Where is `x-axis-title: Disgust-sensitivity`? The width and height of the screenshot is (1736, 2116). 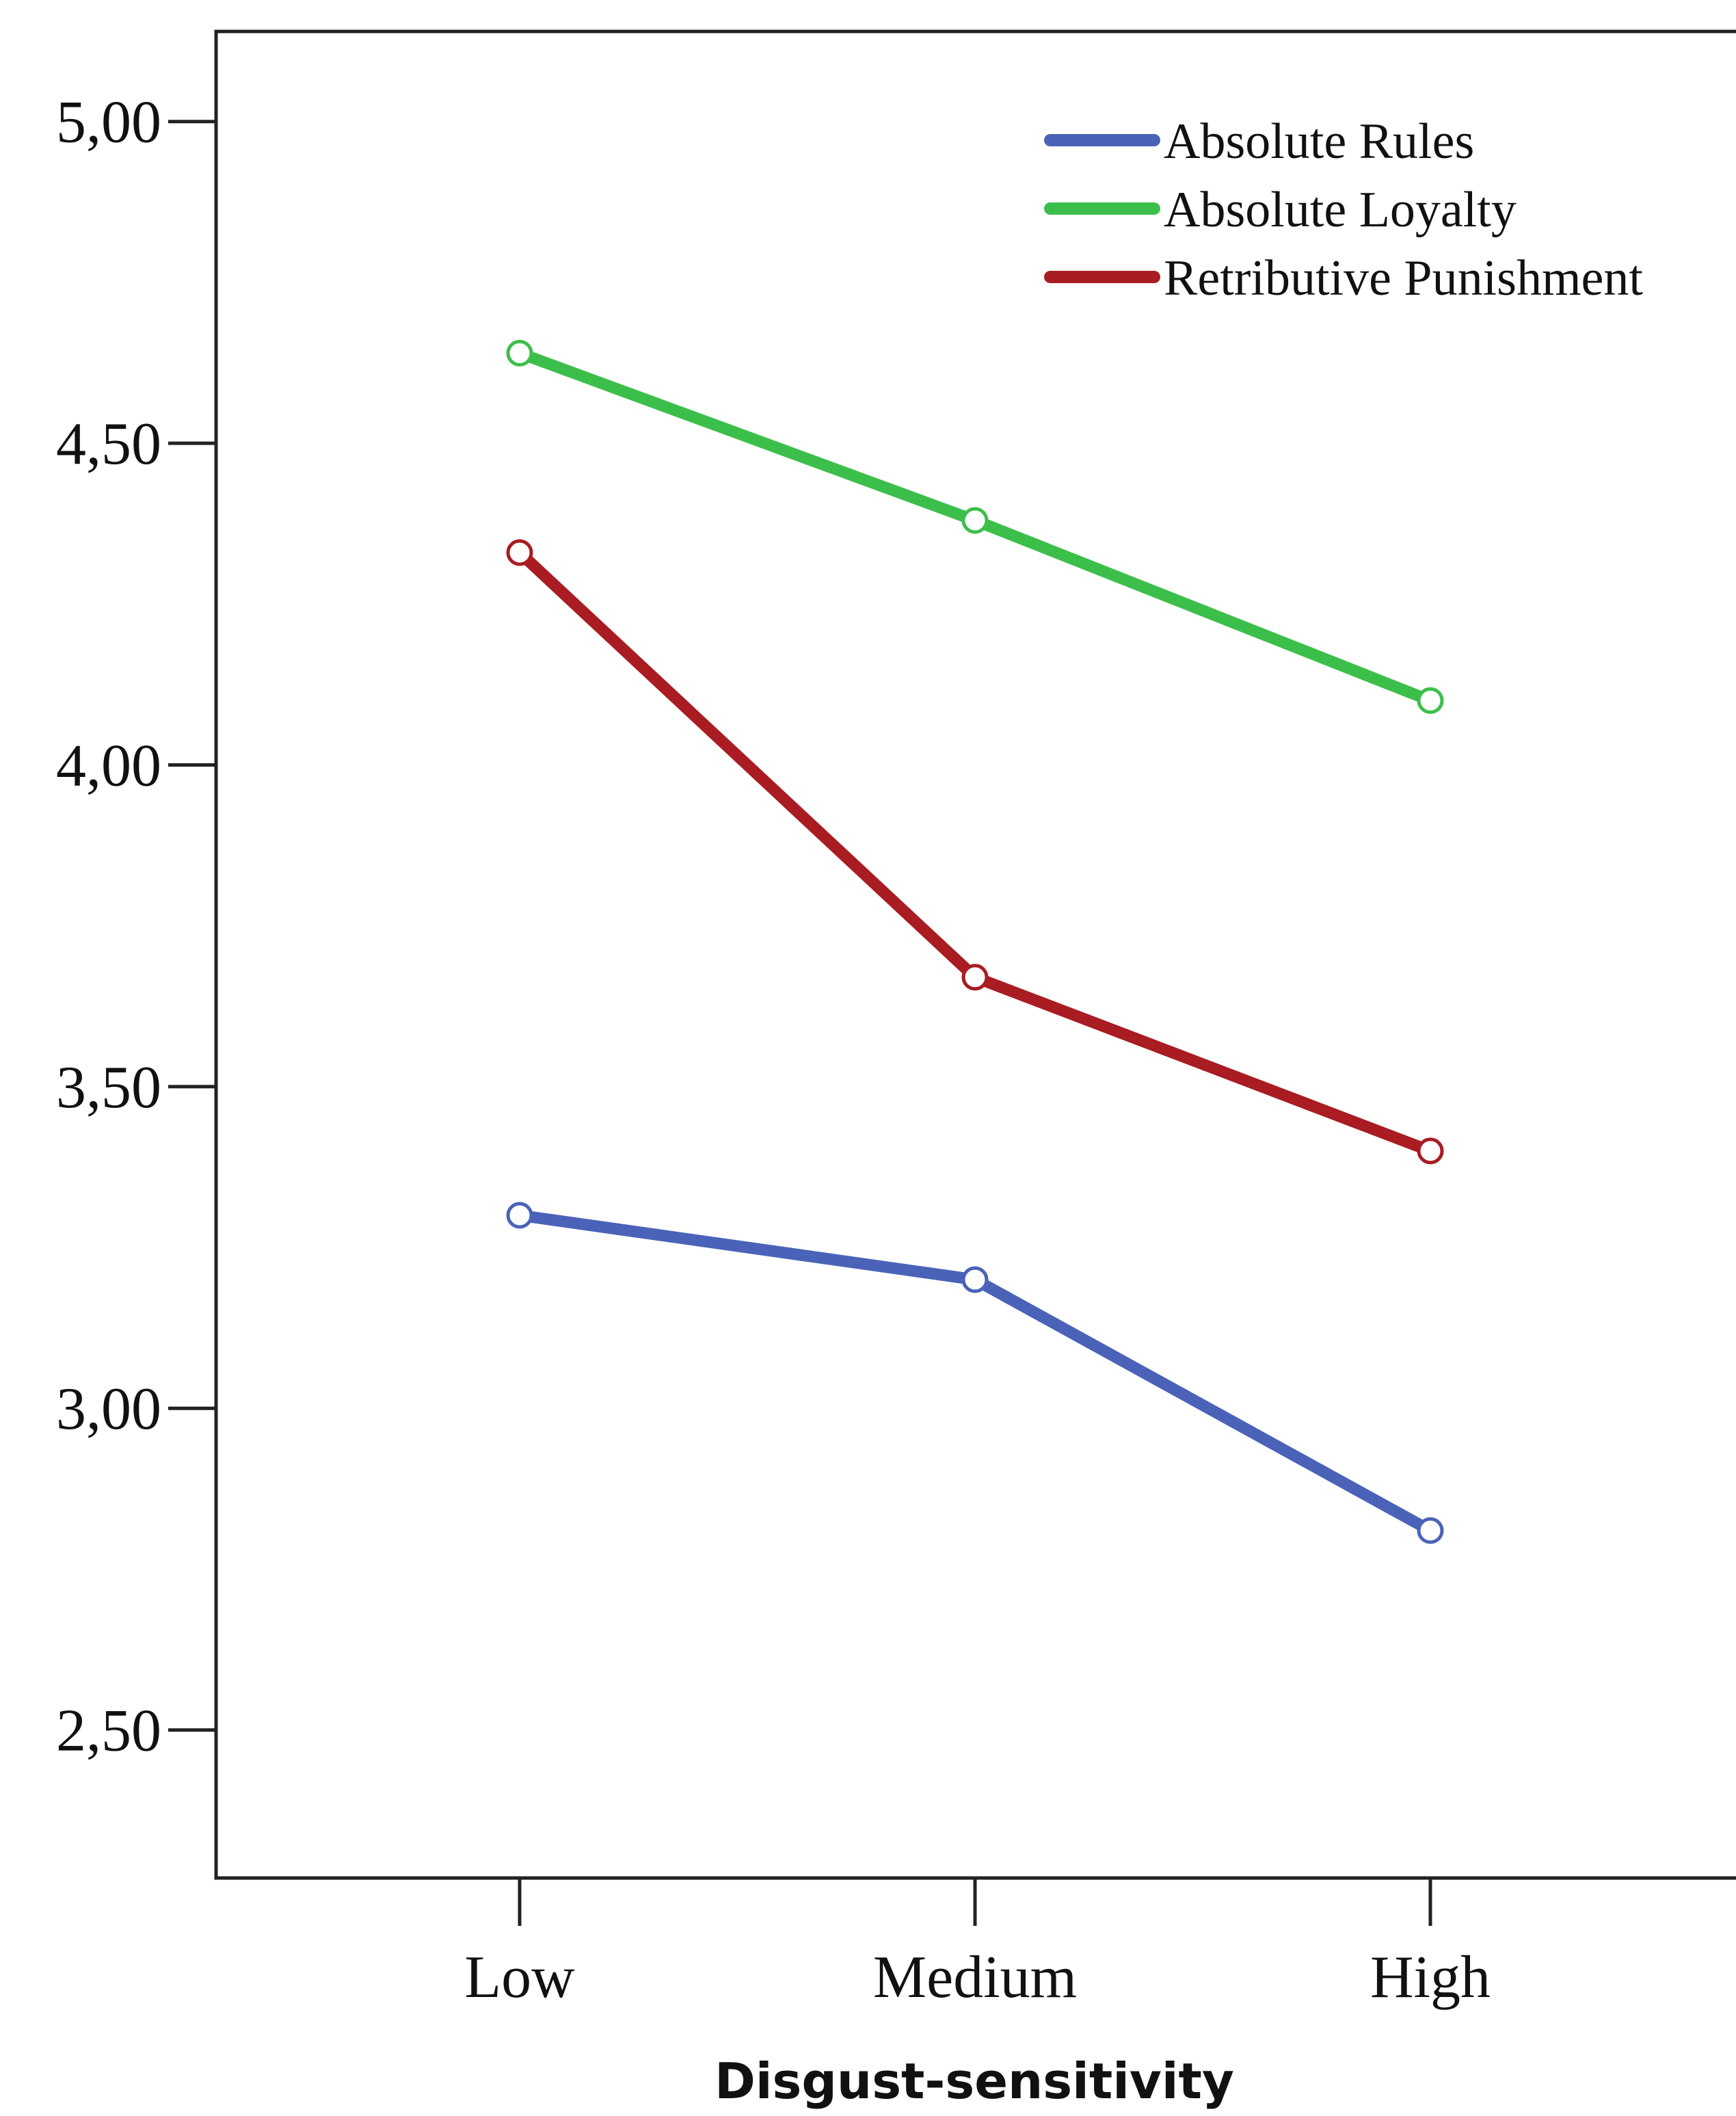 x-axis-title: Disgust-sensitivity is located at coordinates (974, 2081).